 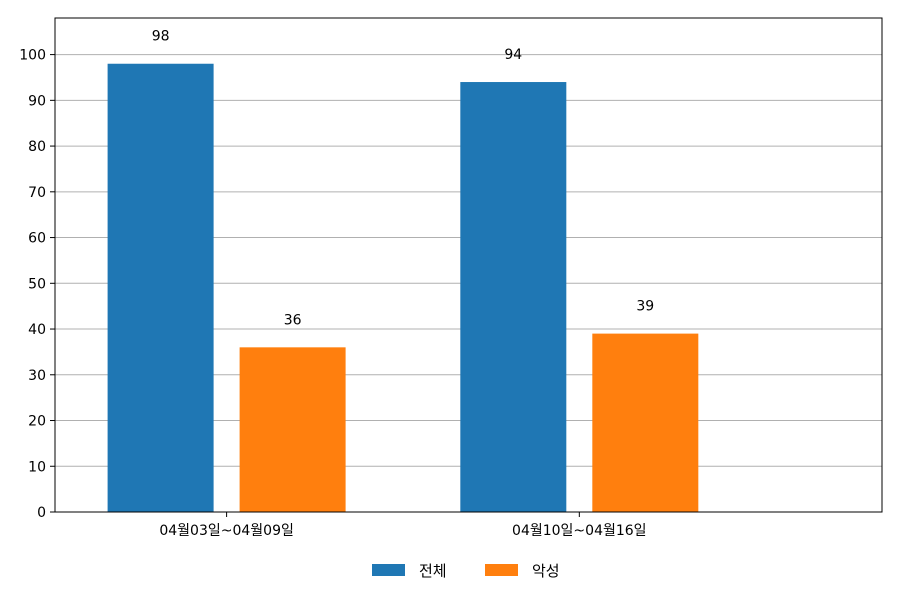 I want to click on legend-label: 전체, so click(x=433, y=571).